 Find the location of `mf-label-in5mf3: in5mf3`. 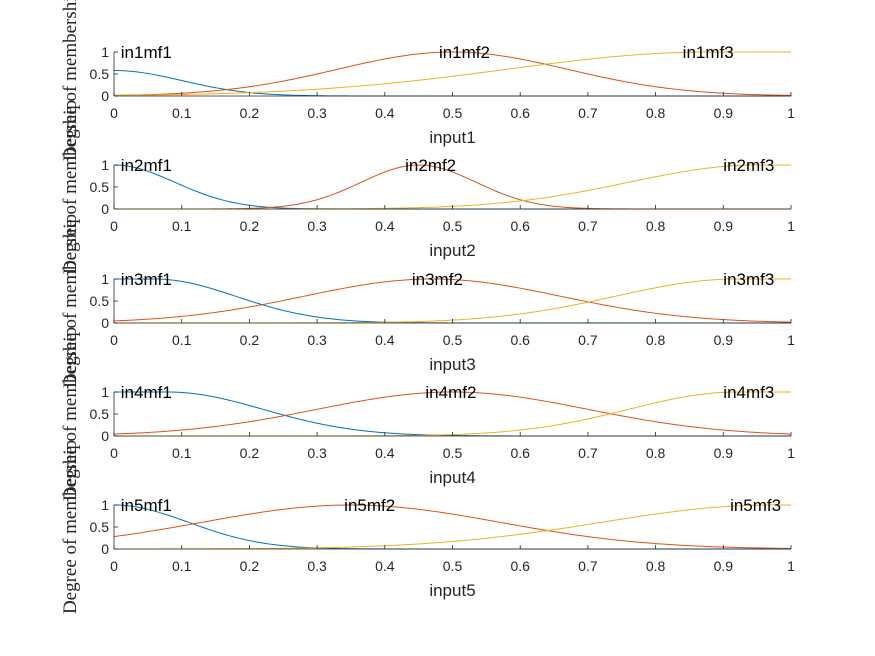

mf-label-in5mf3: in5mf3 is located at coordinates (755, 505).